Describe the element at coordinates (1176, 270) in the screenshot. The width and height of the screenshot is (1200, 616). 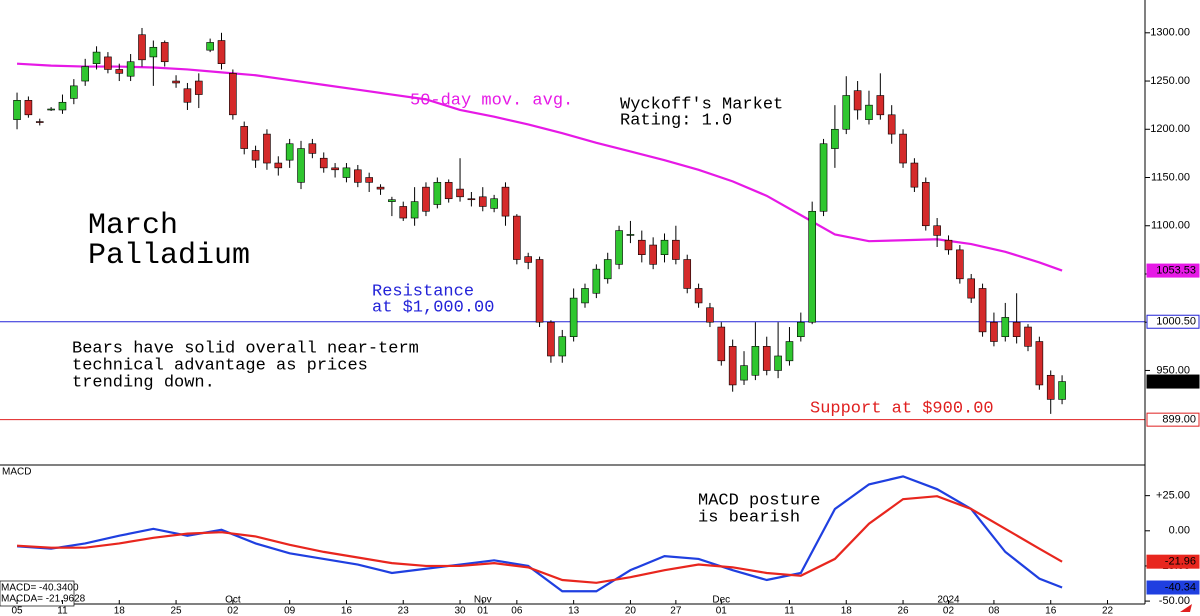
I see `value-tag-label: 1053.53` at that location.